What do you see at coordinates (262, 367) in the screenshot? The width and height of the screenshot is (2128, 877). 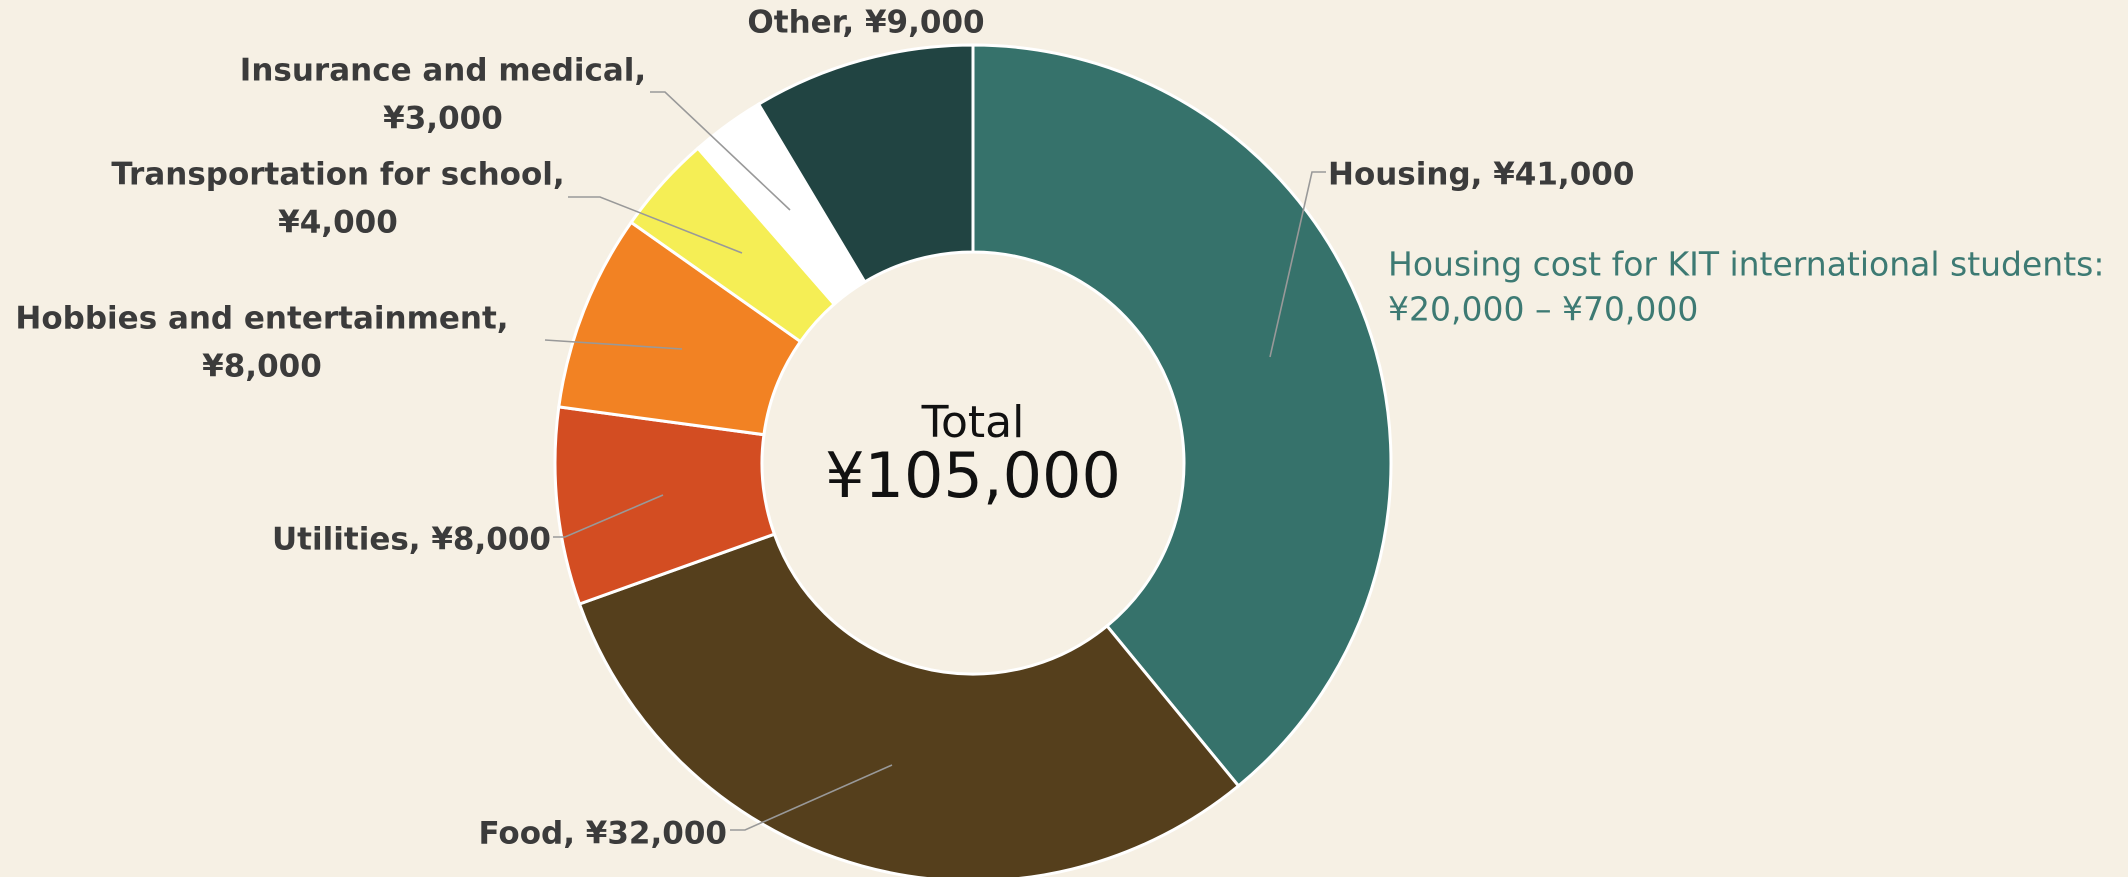 I see `data-label: ¥8,000` at bounding box center [262, 367].